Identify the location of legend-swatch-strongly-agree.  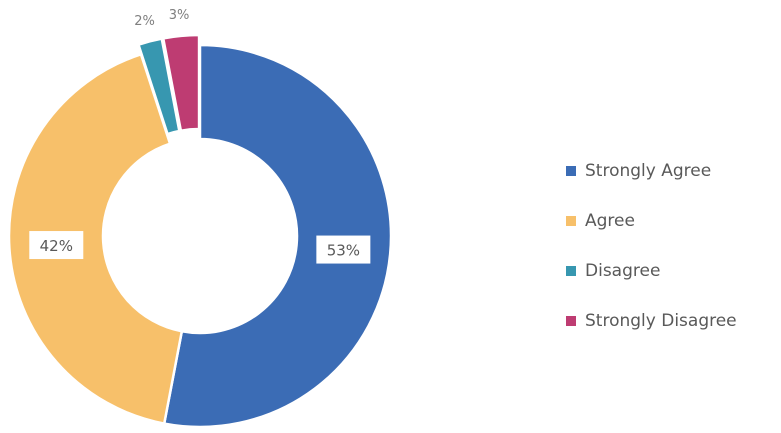
(571, 171).